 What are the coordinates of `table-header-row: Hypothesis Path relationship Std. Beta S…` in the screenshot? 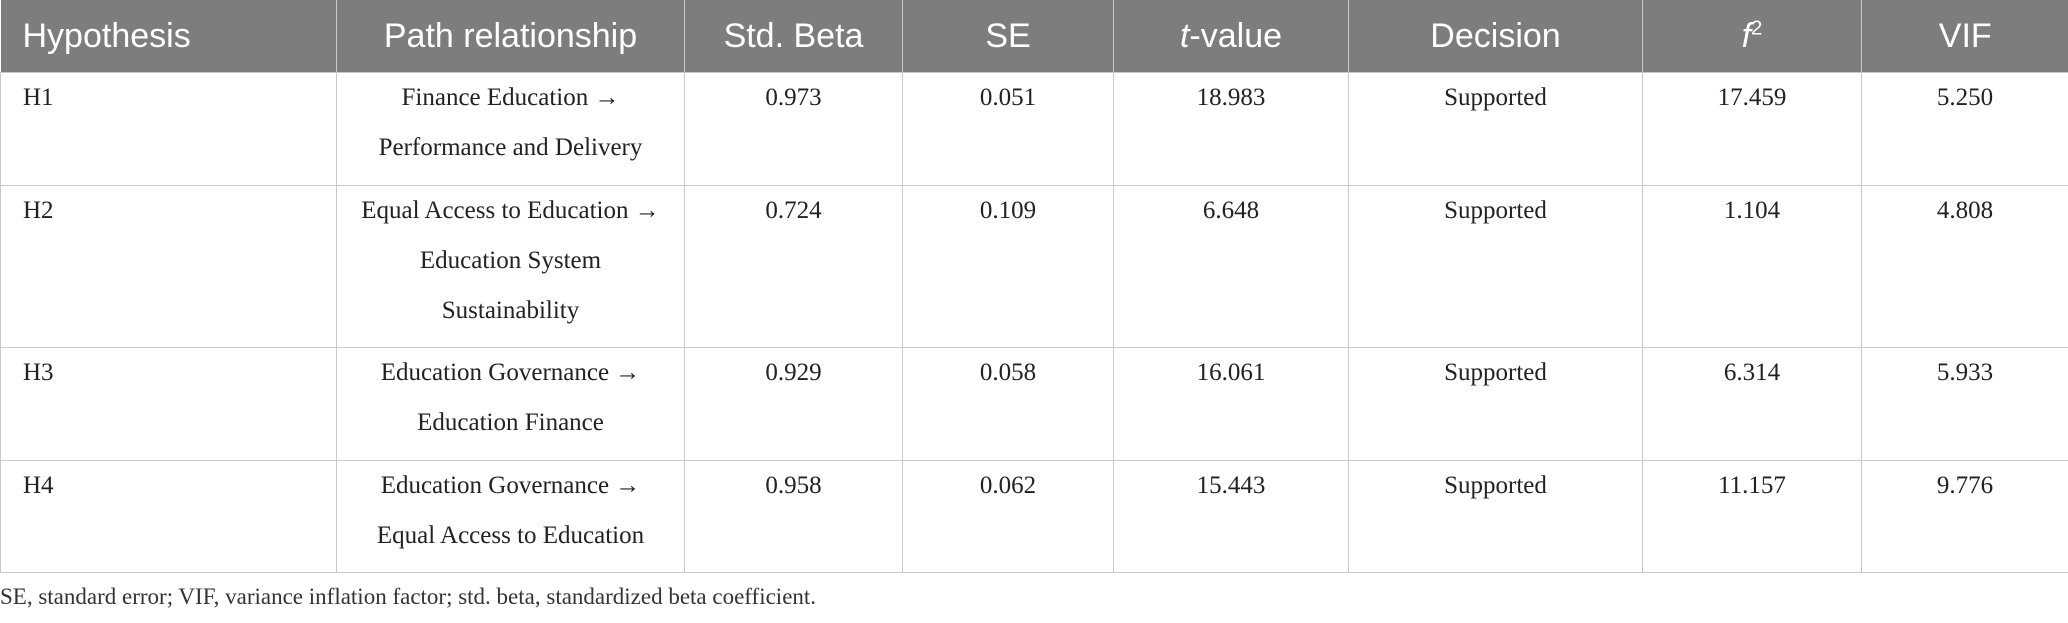 It's located at (1034, 36).